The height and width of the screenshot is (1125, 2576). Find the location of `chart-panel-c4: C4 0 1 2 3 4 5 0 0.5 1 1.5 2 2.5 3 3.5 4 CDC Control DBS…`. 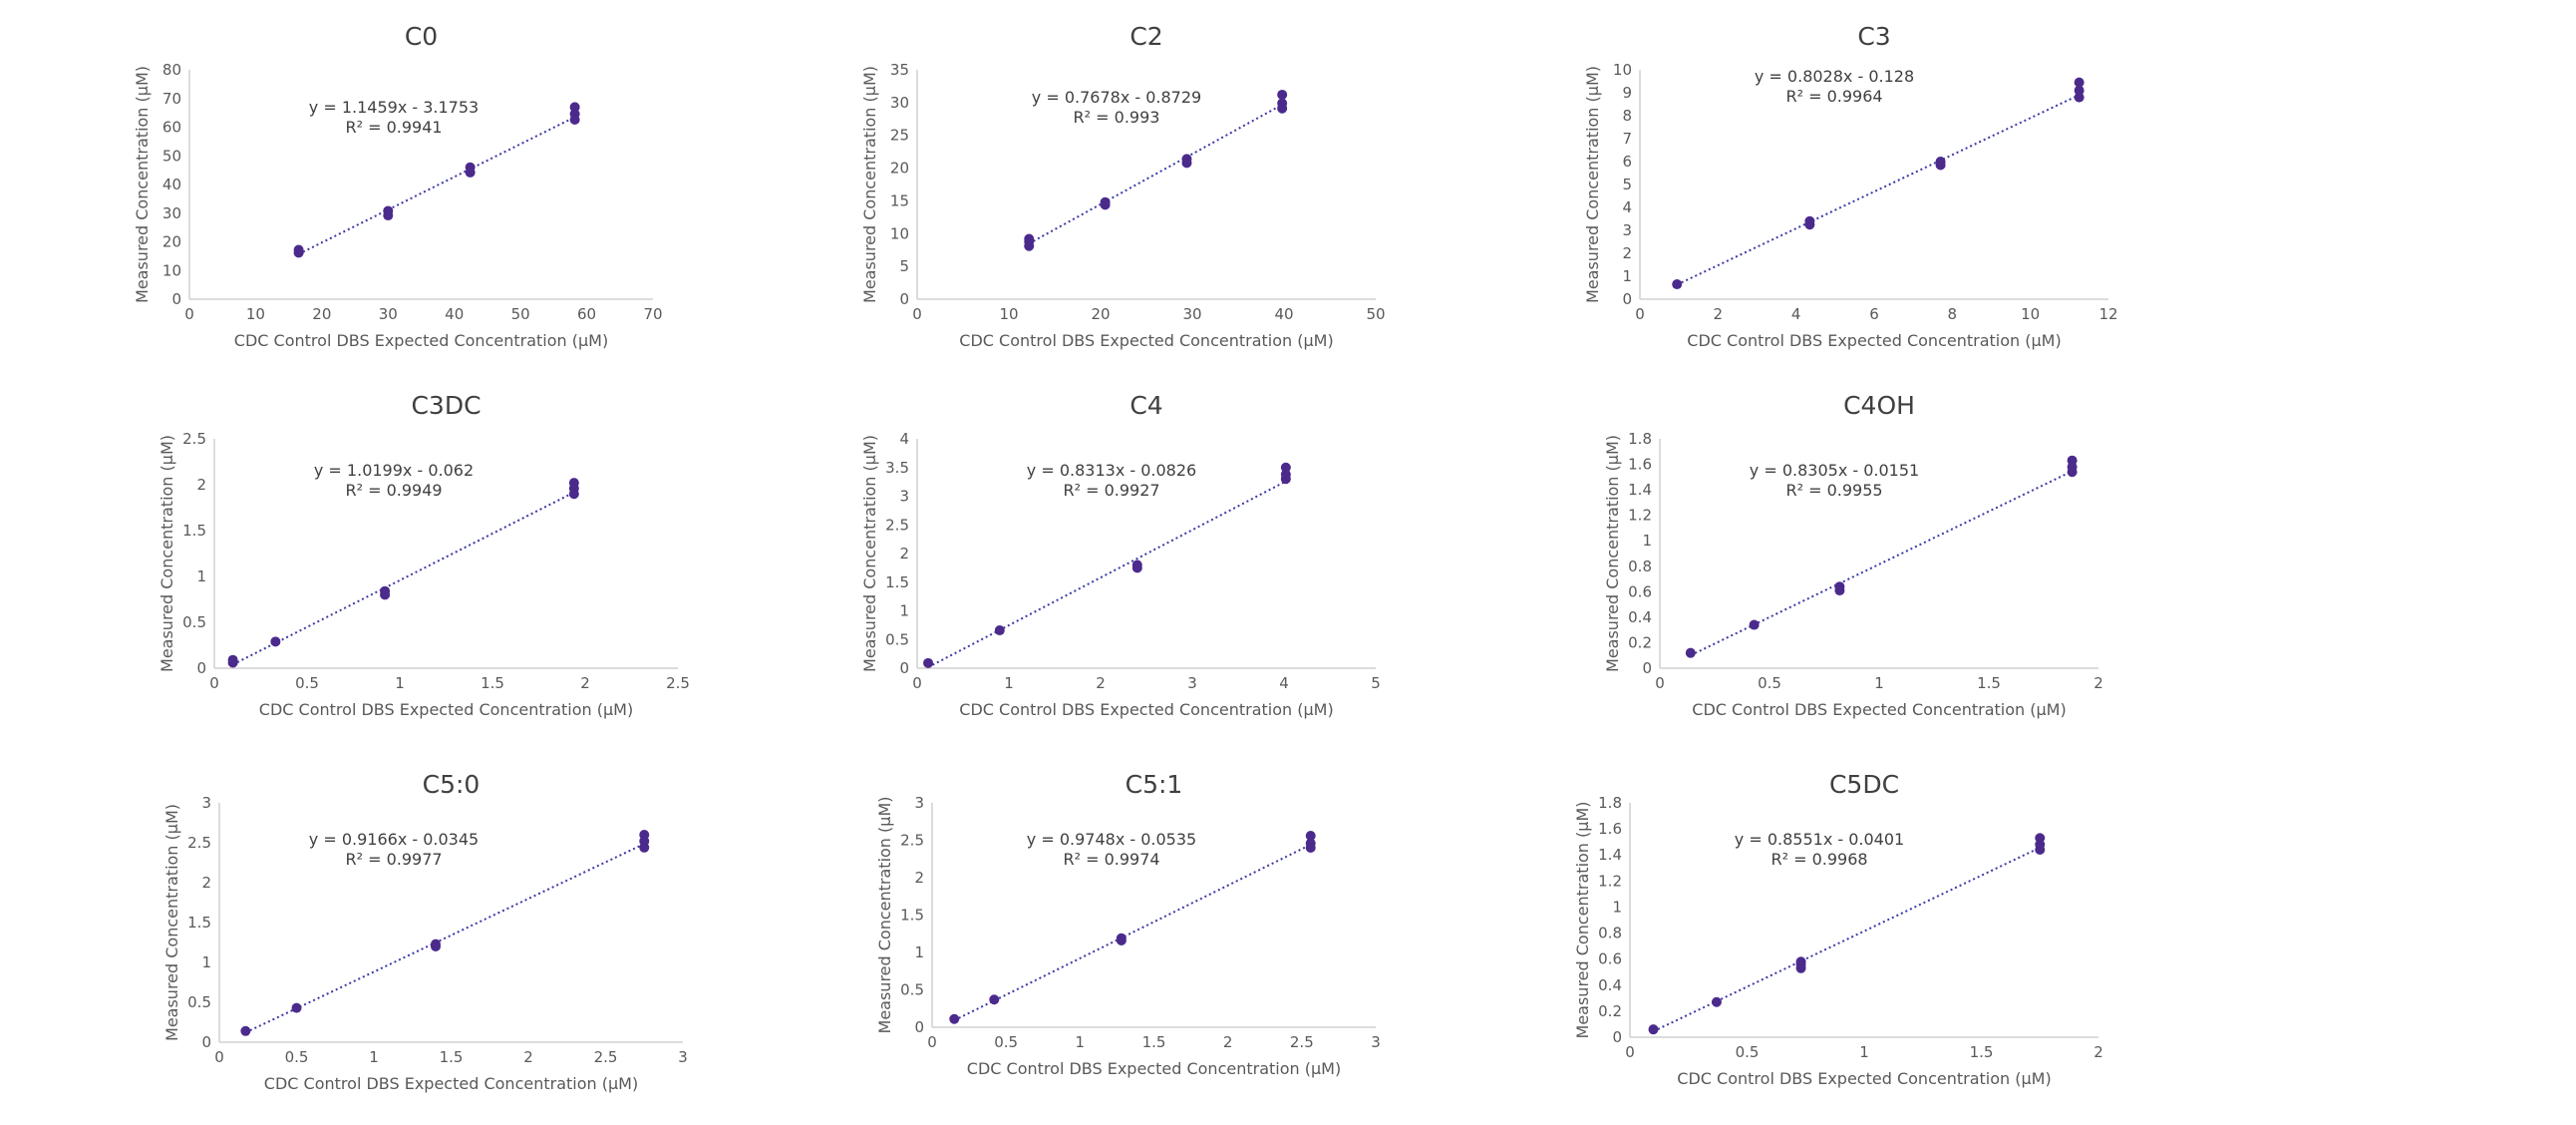

chart-panel-c4: C4 0 1 2 3 4 5 0 0.5 1 1.5 2 2.5 3 3.5 4 CDC Control DBS… is located at coordinates (1131, 549).